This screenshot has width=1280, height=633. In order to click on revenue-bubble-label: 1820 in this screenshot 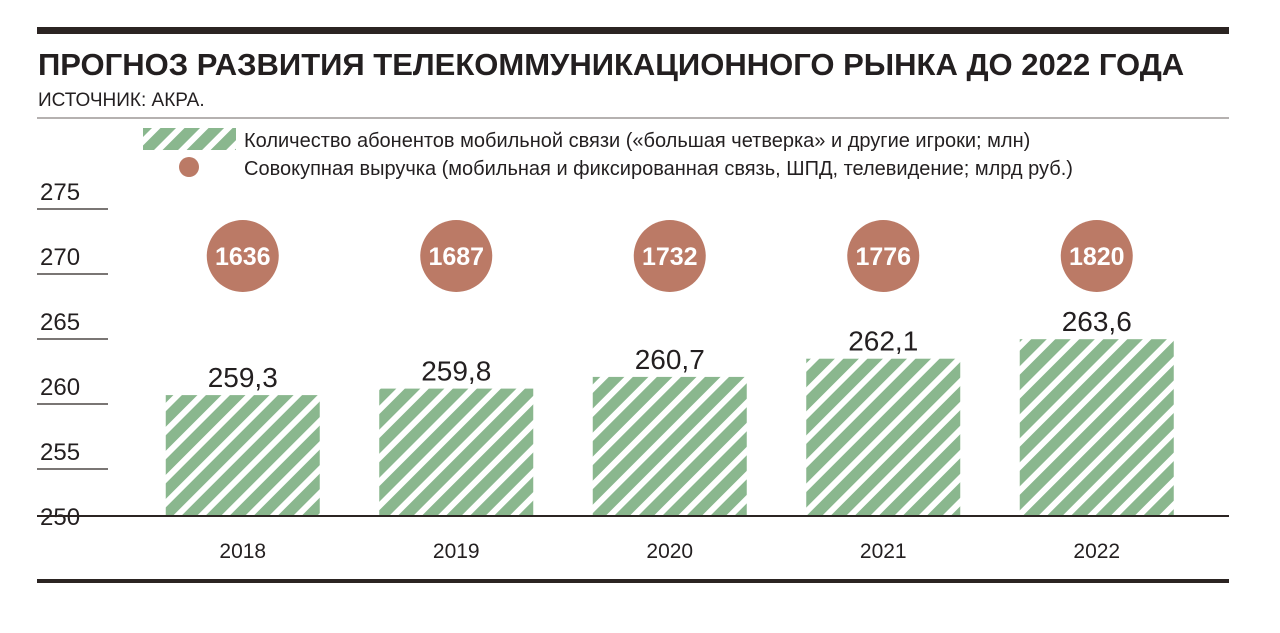, I will do `click(1097, 257)`.